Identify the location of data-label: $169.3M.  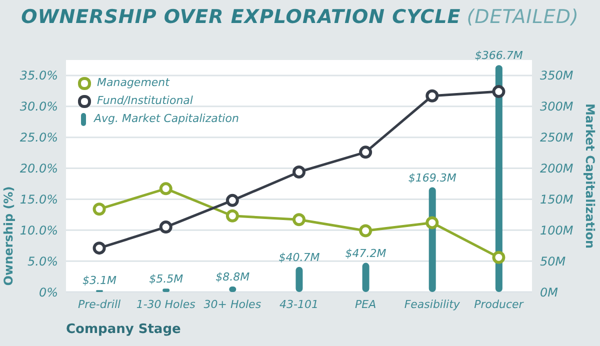
(432, 177).